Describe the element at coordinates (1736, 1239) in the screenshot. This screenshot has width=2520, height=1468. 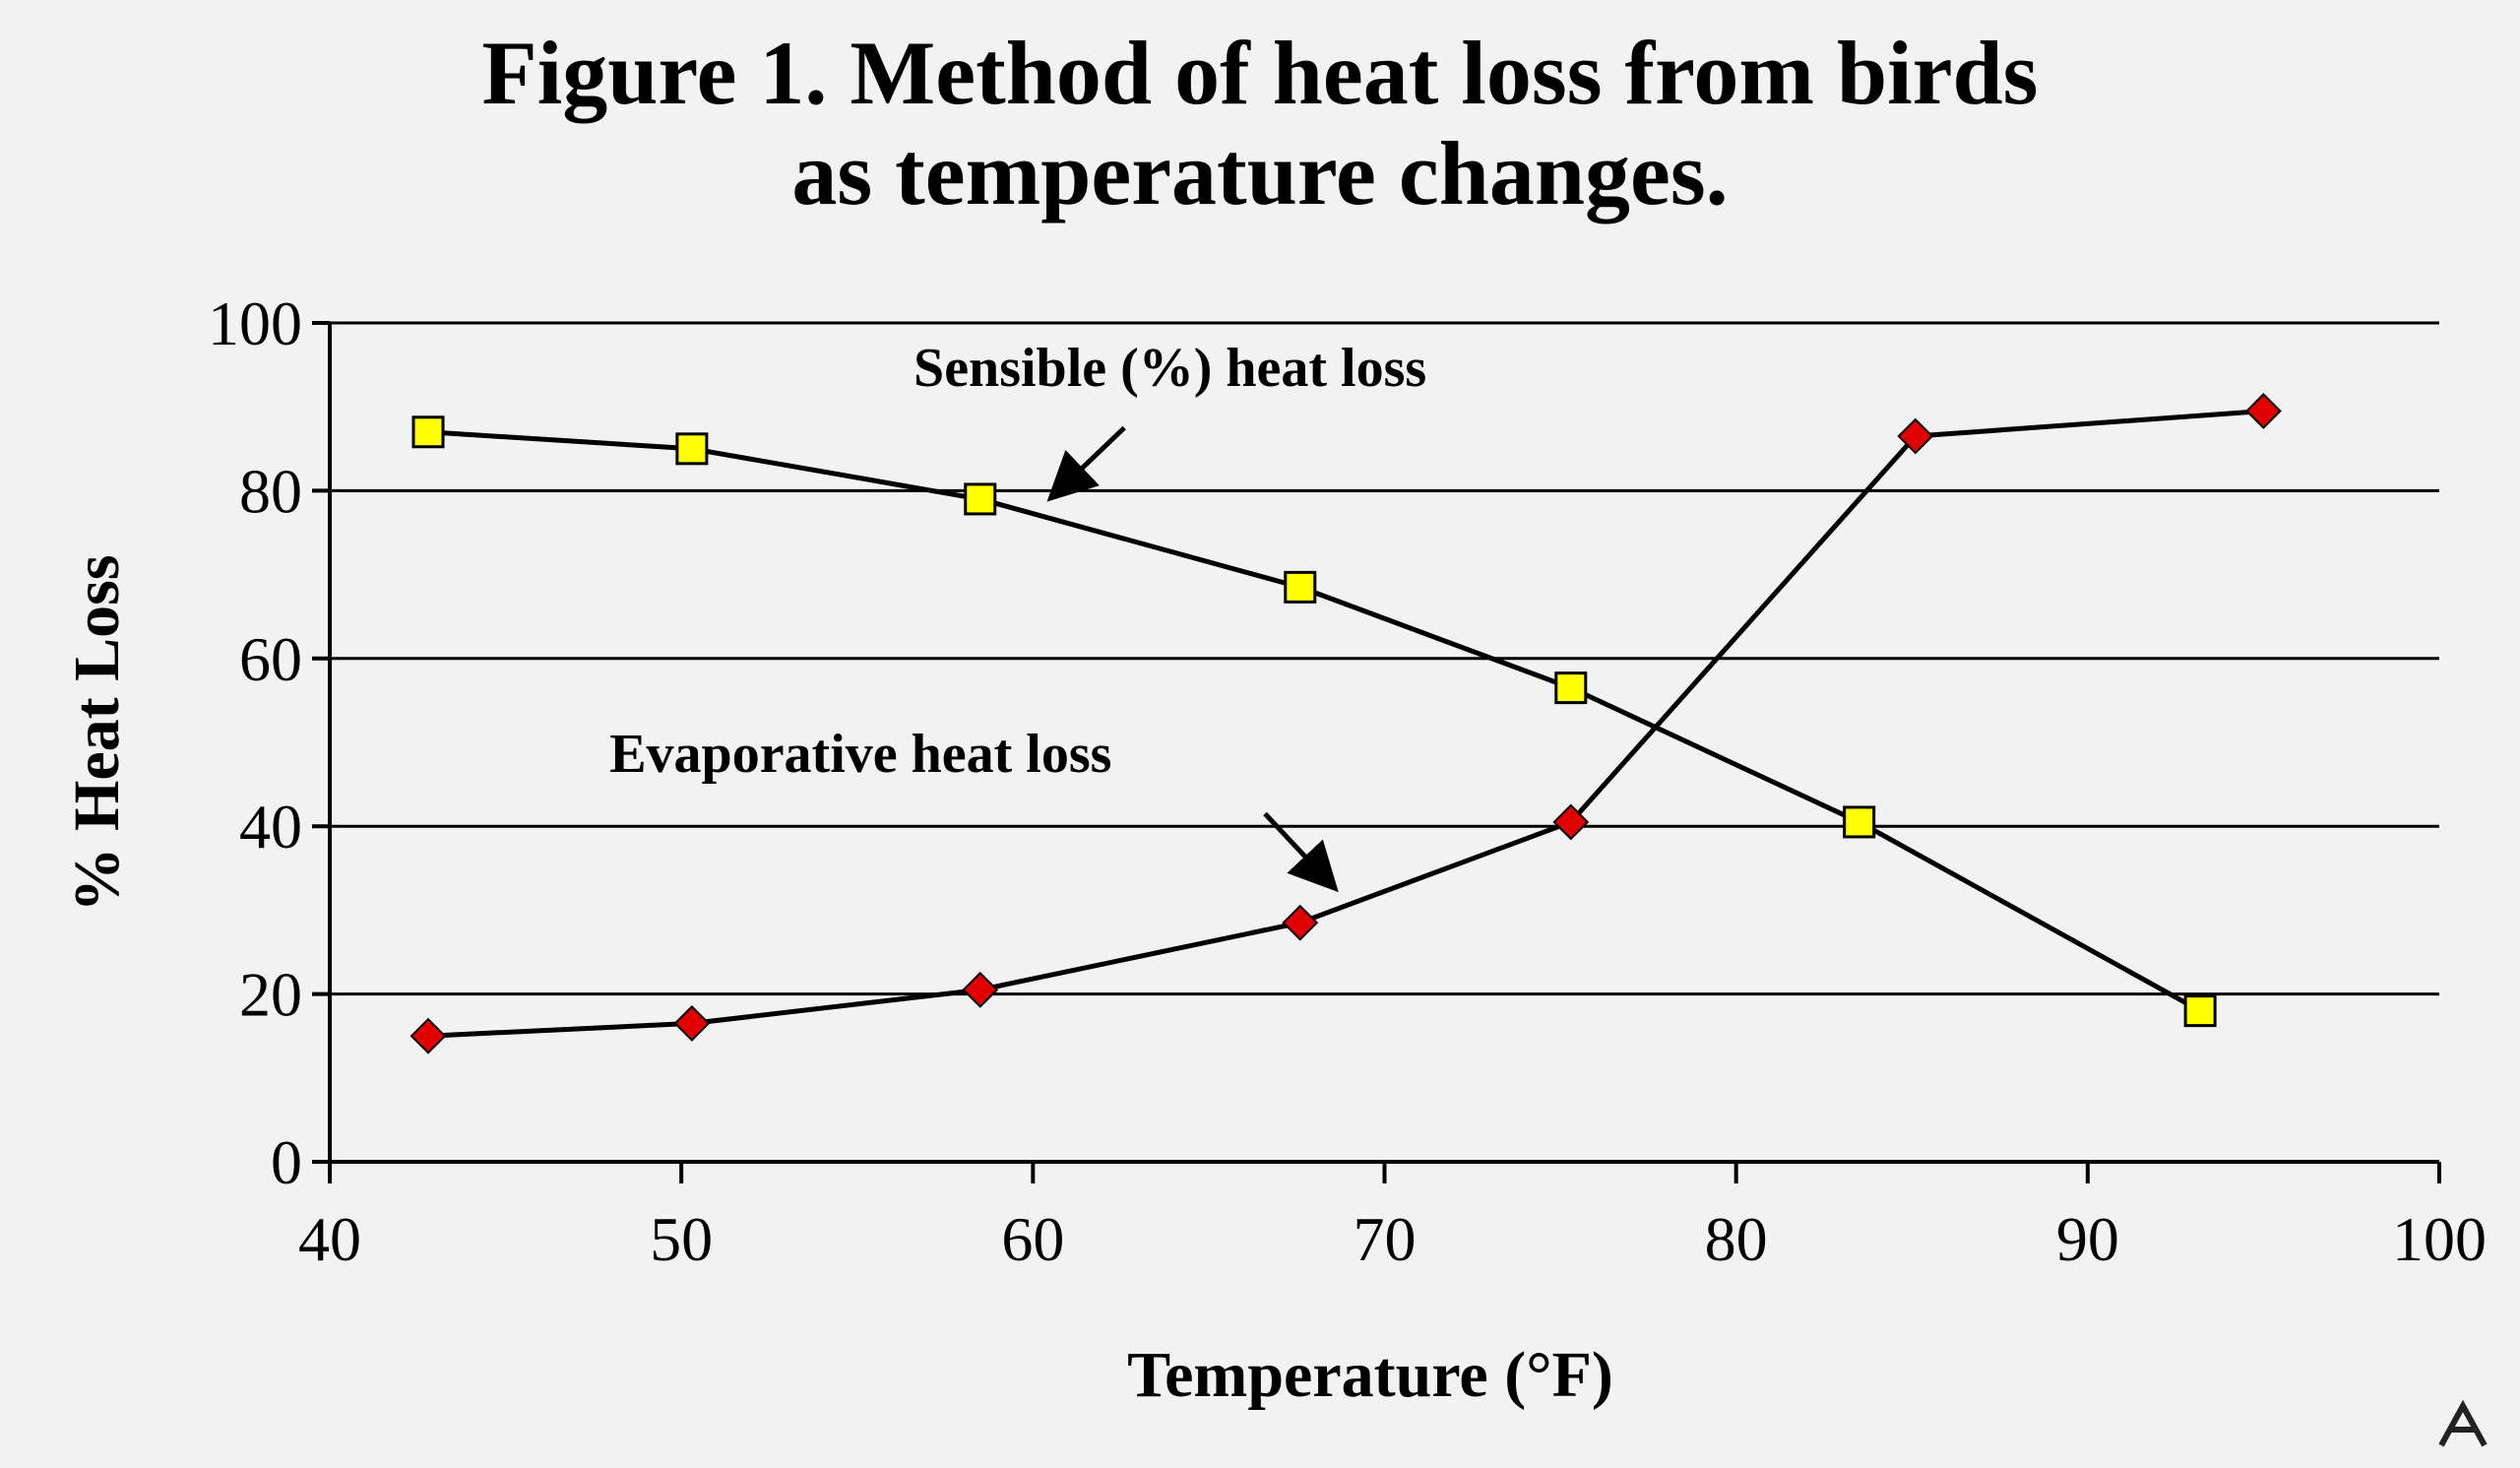
I see `x-tick-label-80: 80` at that location.